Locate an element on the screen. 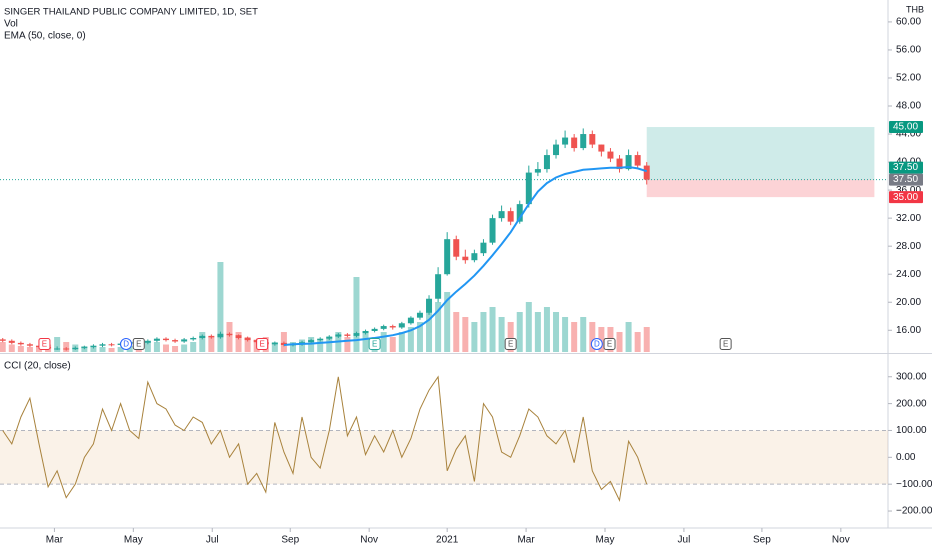 The image size is (932, 550). entry-label-box is located at coordinates (906, 167).